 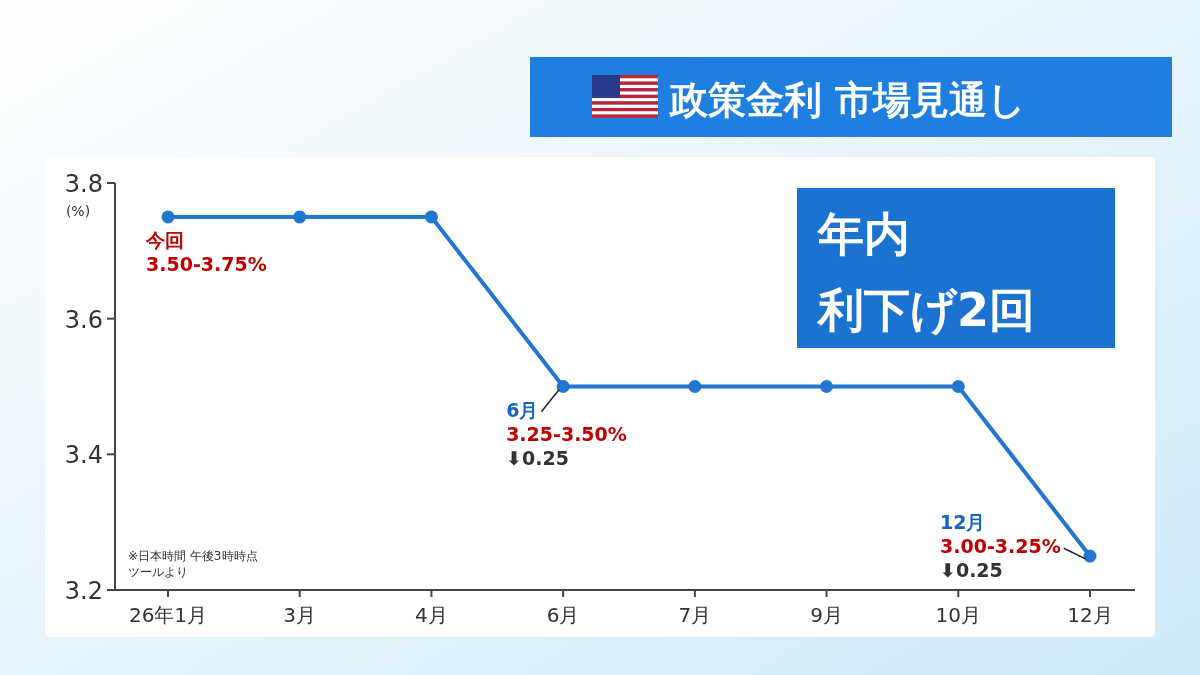 What do you see at coordinates (926, 310) in the screenshot?
I see `annotation: 利下げ2回` at bounding box center [926, 310].